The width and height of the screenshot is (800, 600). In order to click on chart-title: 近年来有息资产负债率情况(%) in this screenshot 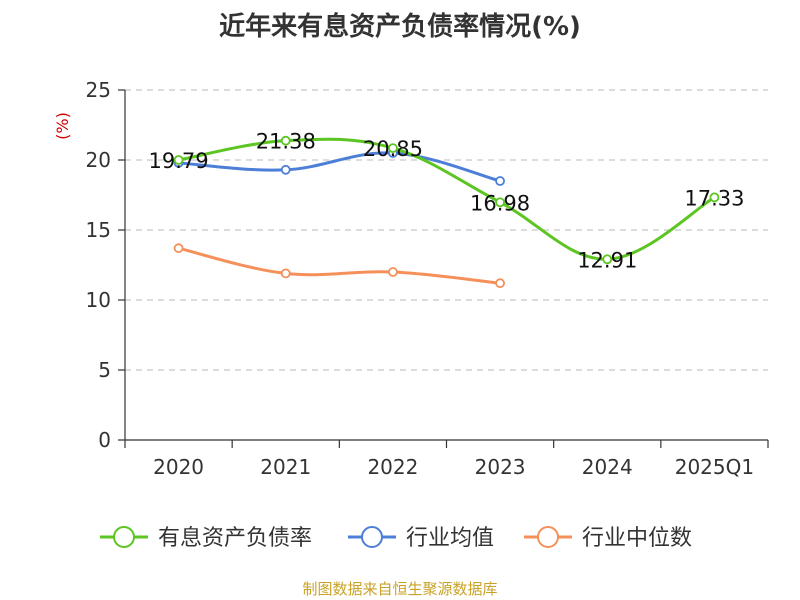, I will do `click(400, 27)`.